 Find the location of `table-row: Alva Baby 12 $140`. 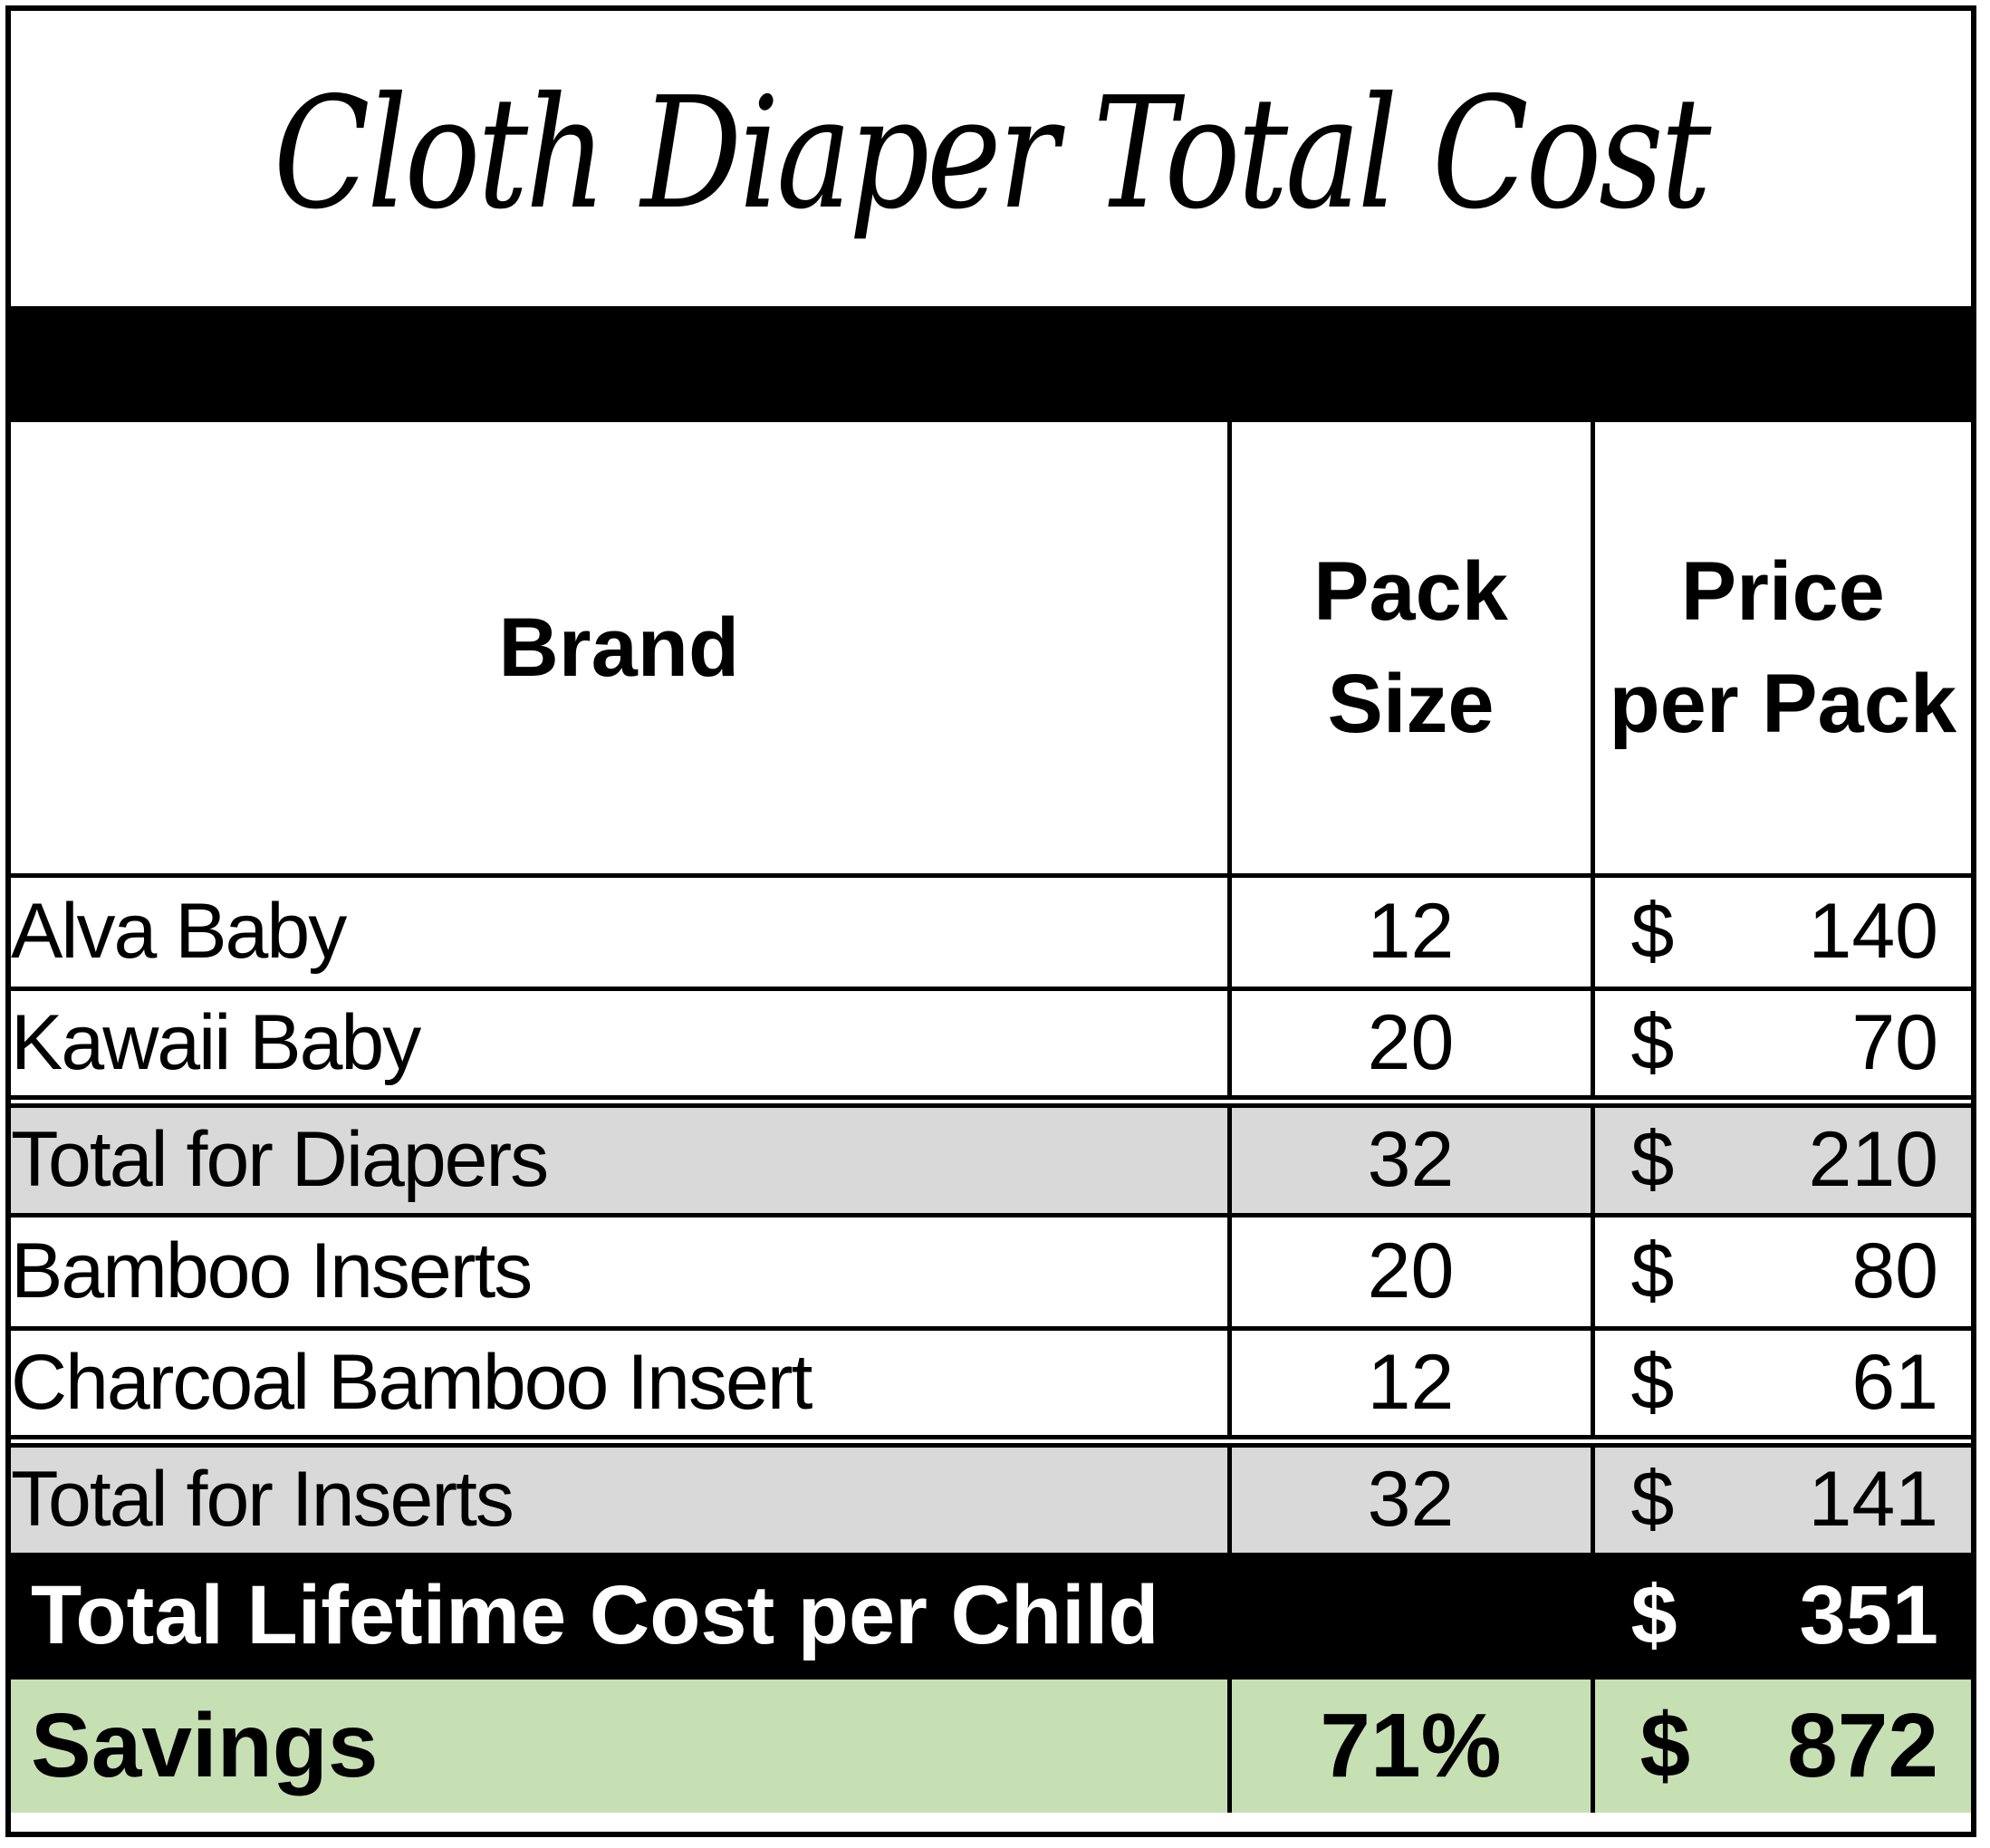

table-row: Alva Baby 12 $140 is located at coordinates (991, 932).